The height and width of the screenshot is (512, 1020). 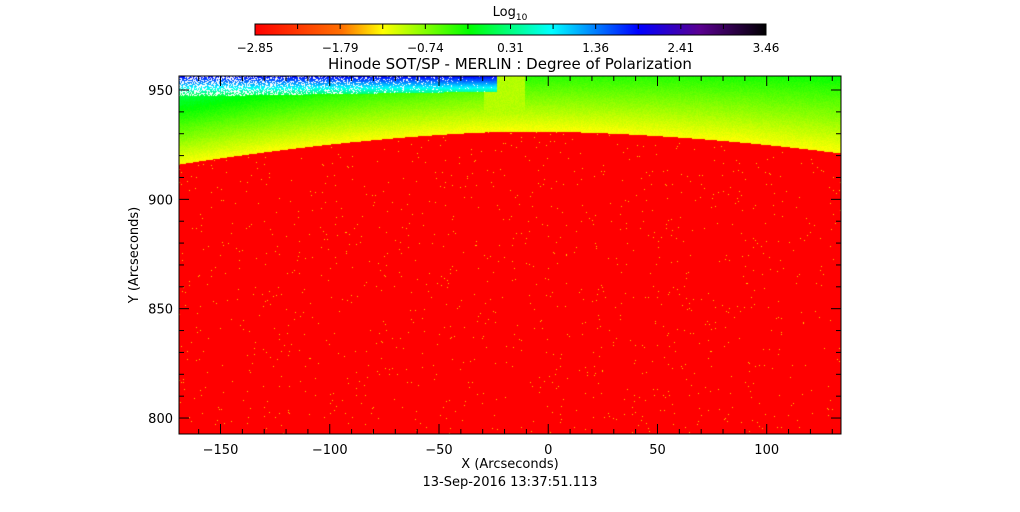 I want to click on colorbar-label: Log10, so click(x=510, y=14).